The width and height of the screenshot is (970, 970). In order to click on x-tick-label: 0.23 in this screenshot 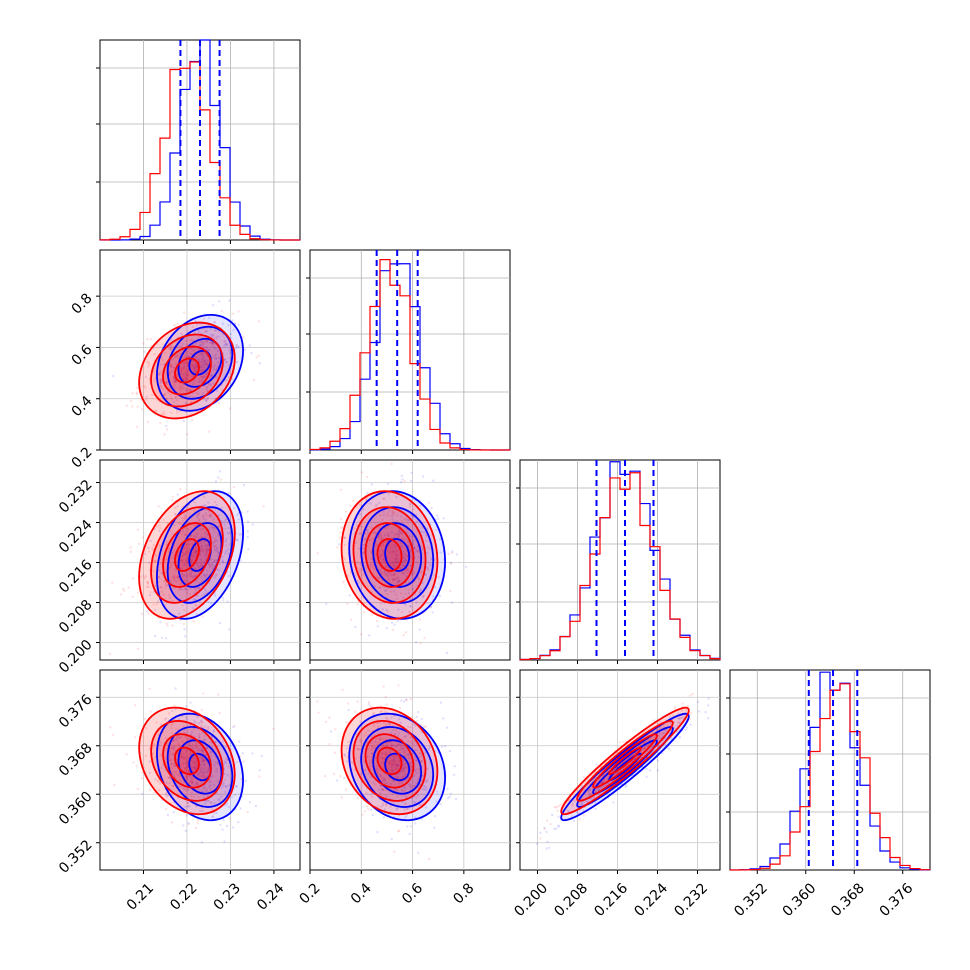, I will do `click(227, 896)`.